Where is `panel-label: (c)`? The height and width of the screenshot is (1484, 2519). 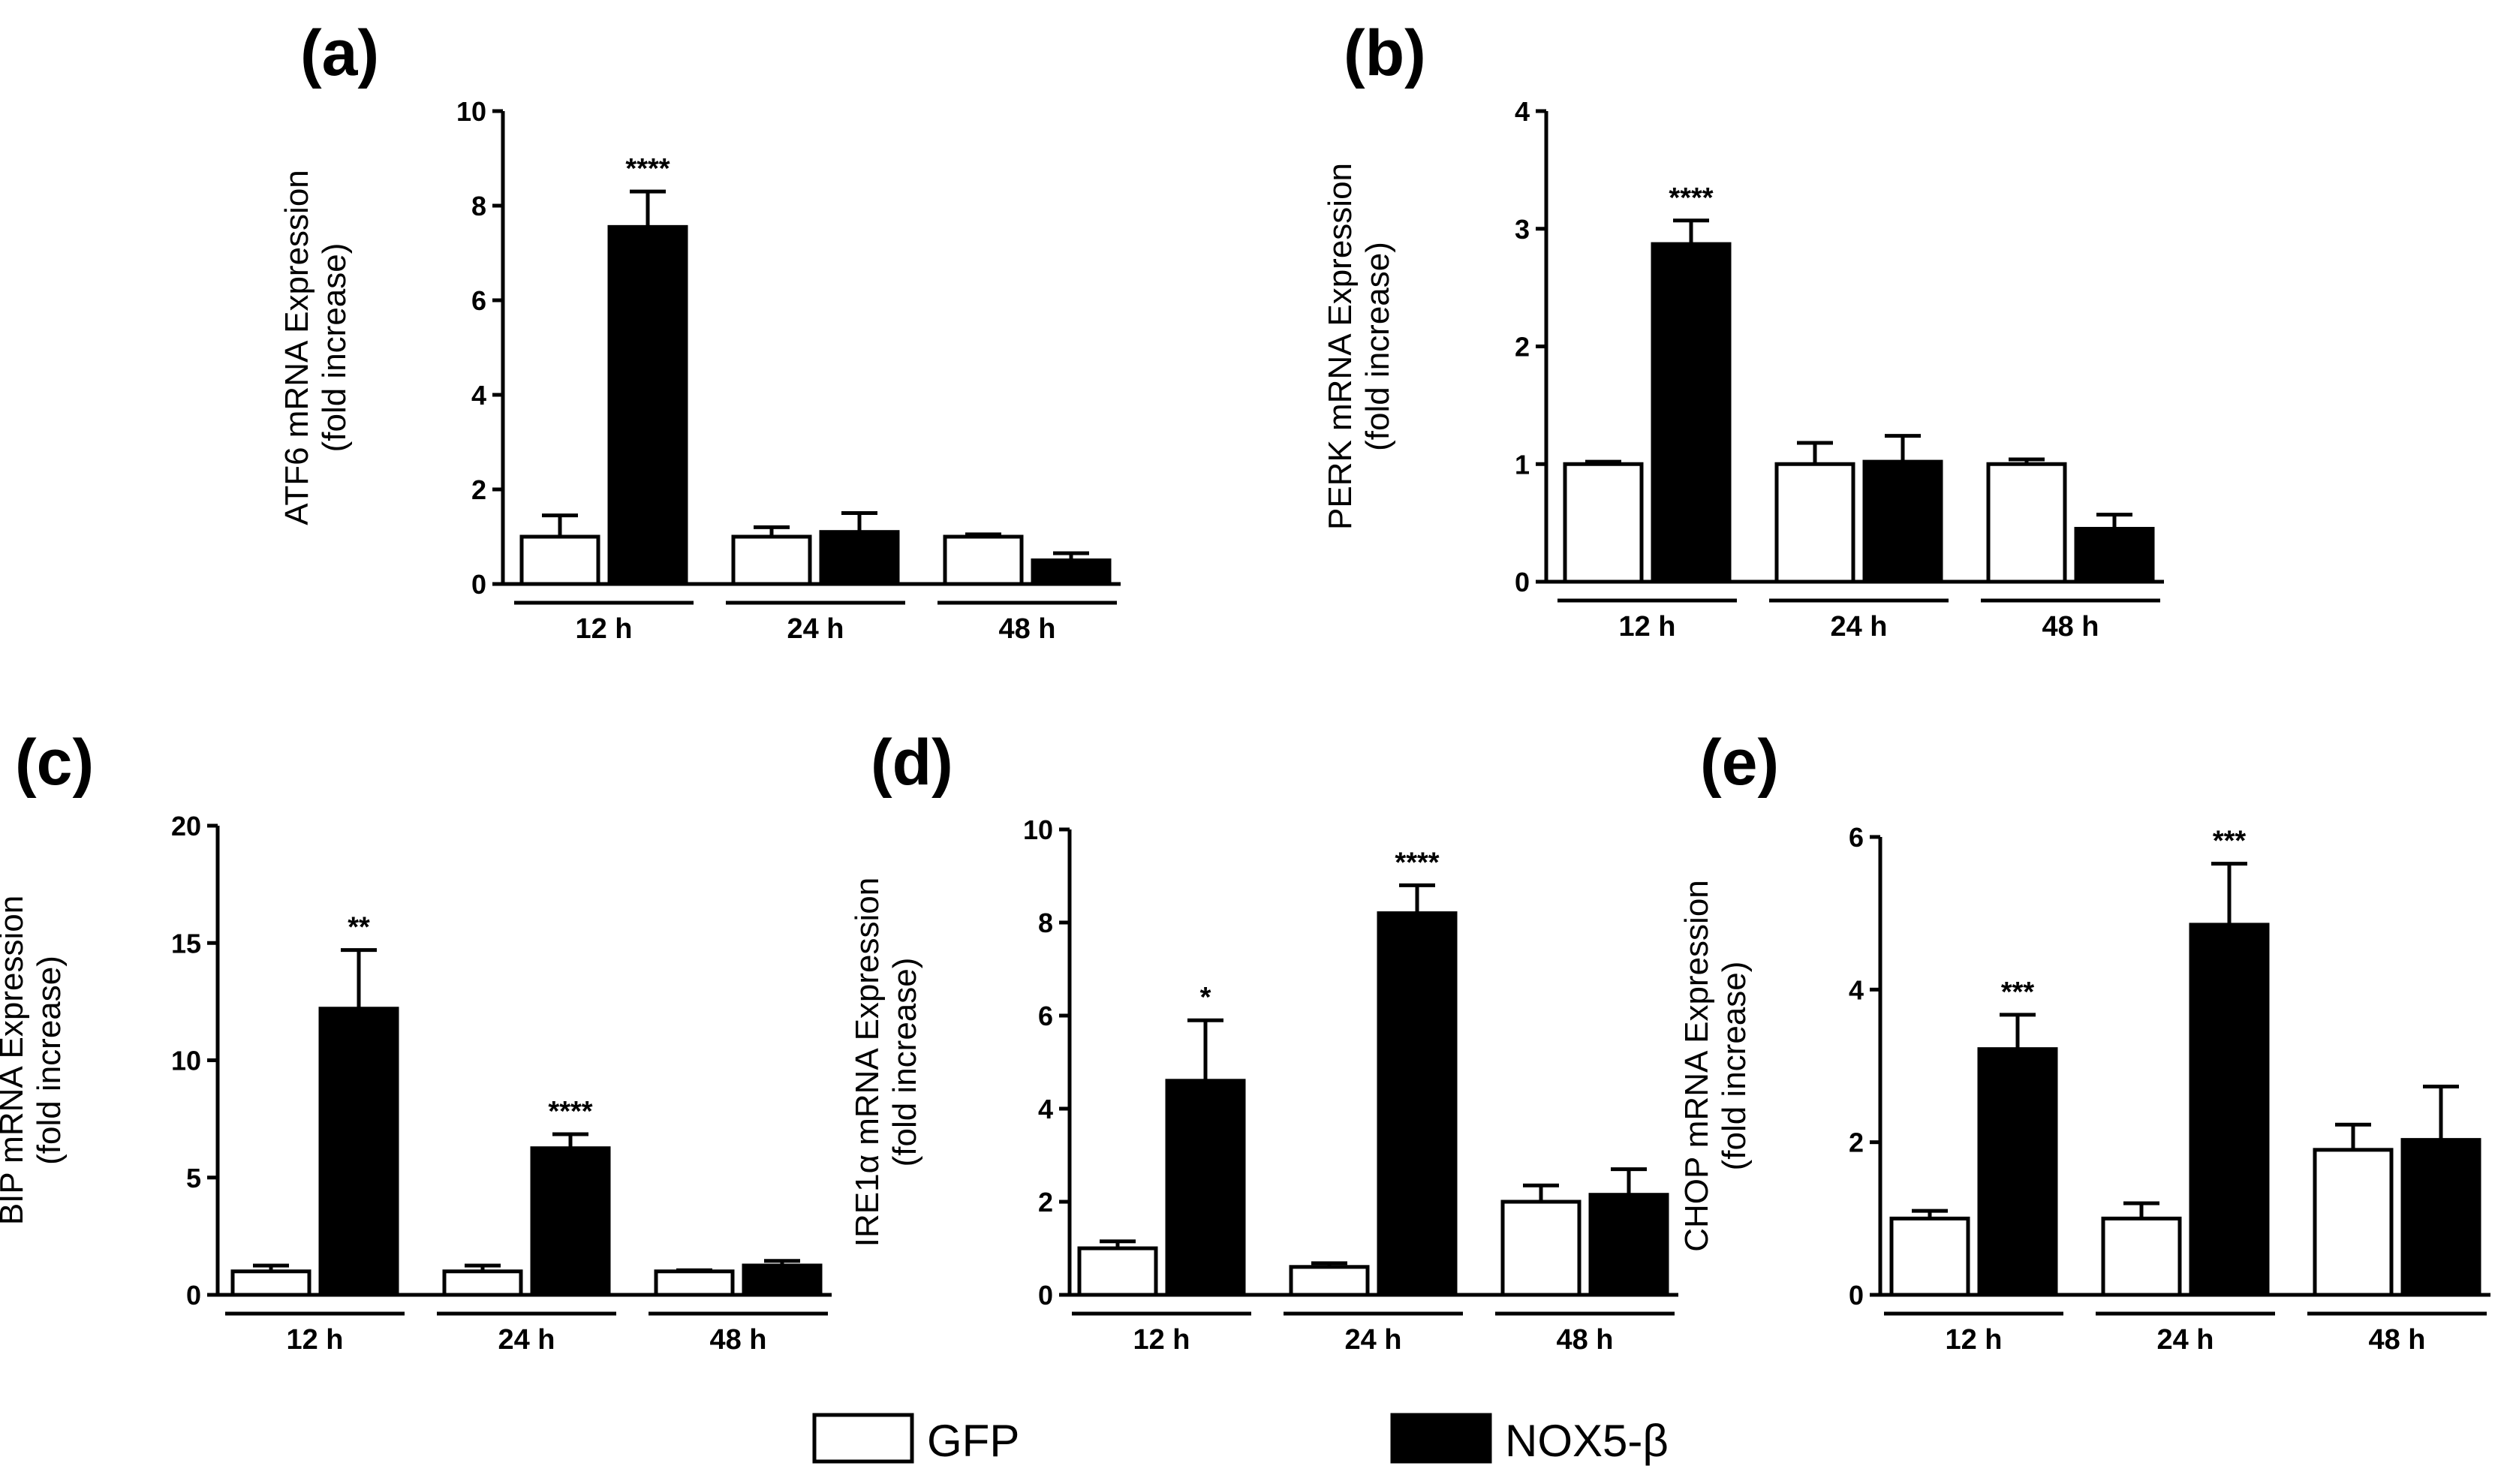
panel-label: (c) is located at coordinates (54, 763).